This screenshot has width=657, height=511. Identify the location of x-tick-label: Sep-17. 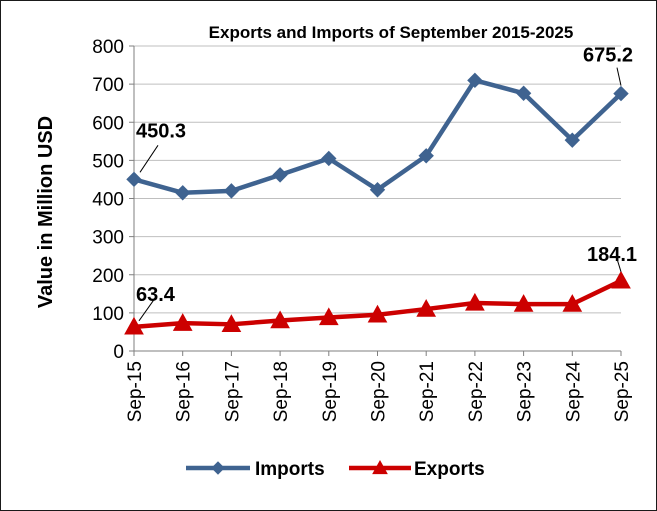
(232, 391).